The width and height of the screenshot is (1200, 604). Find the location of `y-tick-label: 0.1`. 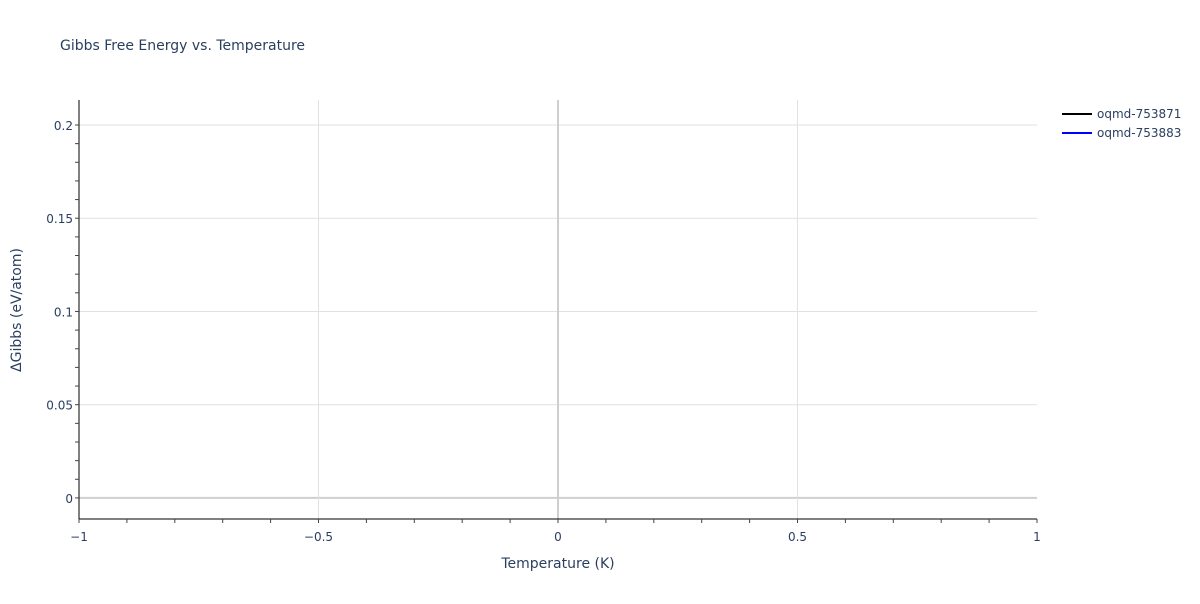

y-tick-label: 0.1 is located at coordinates (63, 312).